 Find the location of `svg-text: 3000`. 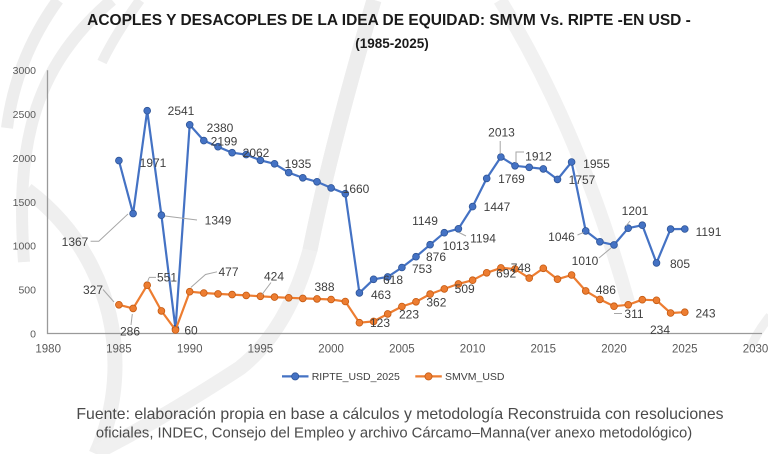

svg-text: 3000 is located at coordinates (25, 71).